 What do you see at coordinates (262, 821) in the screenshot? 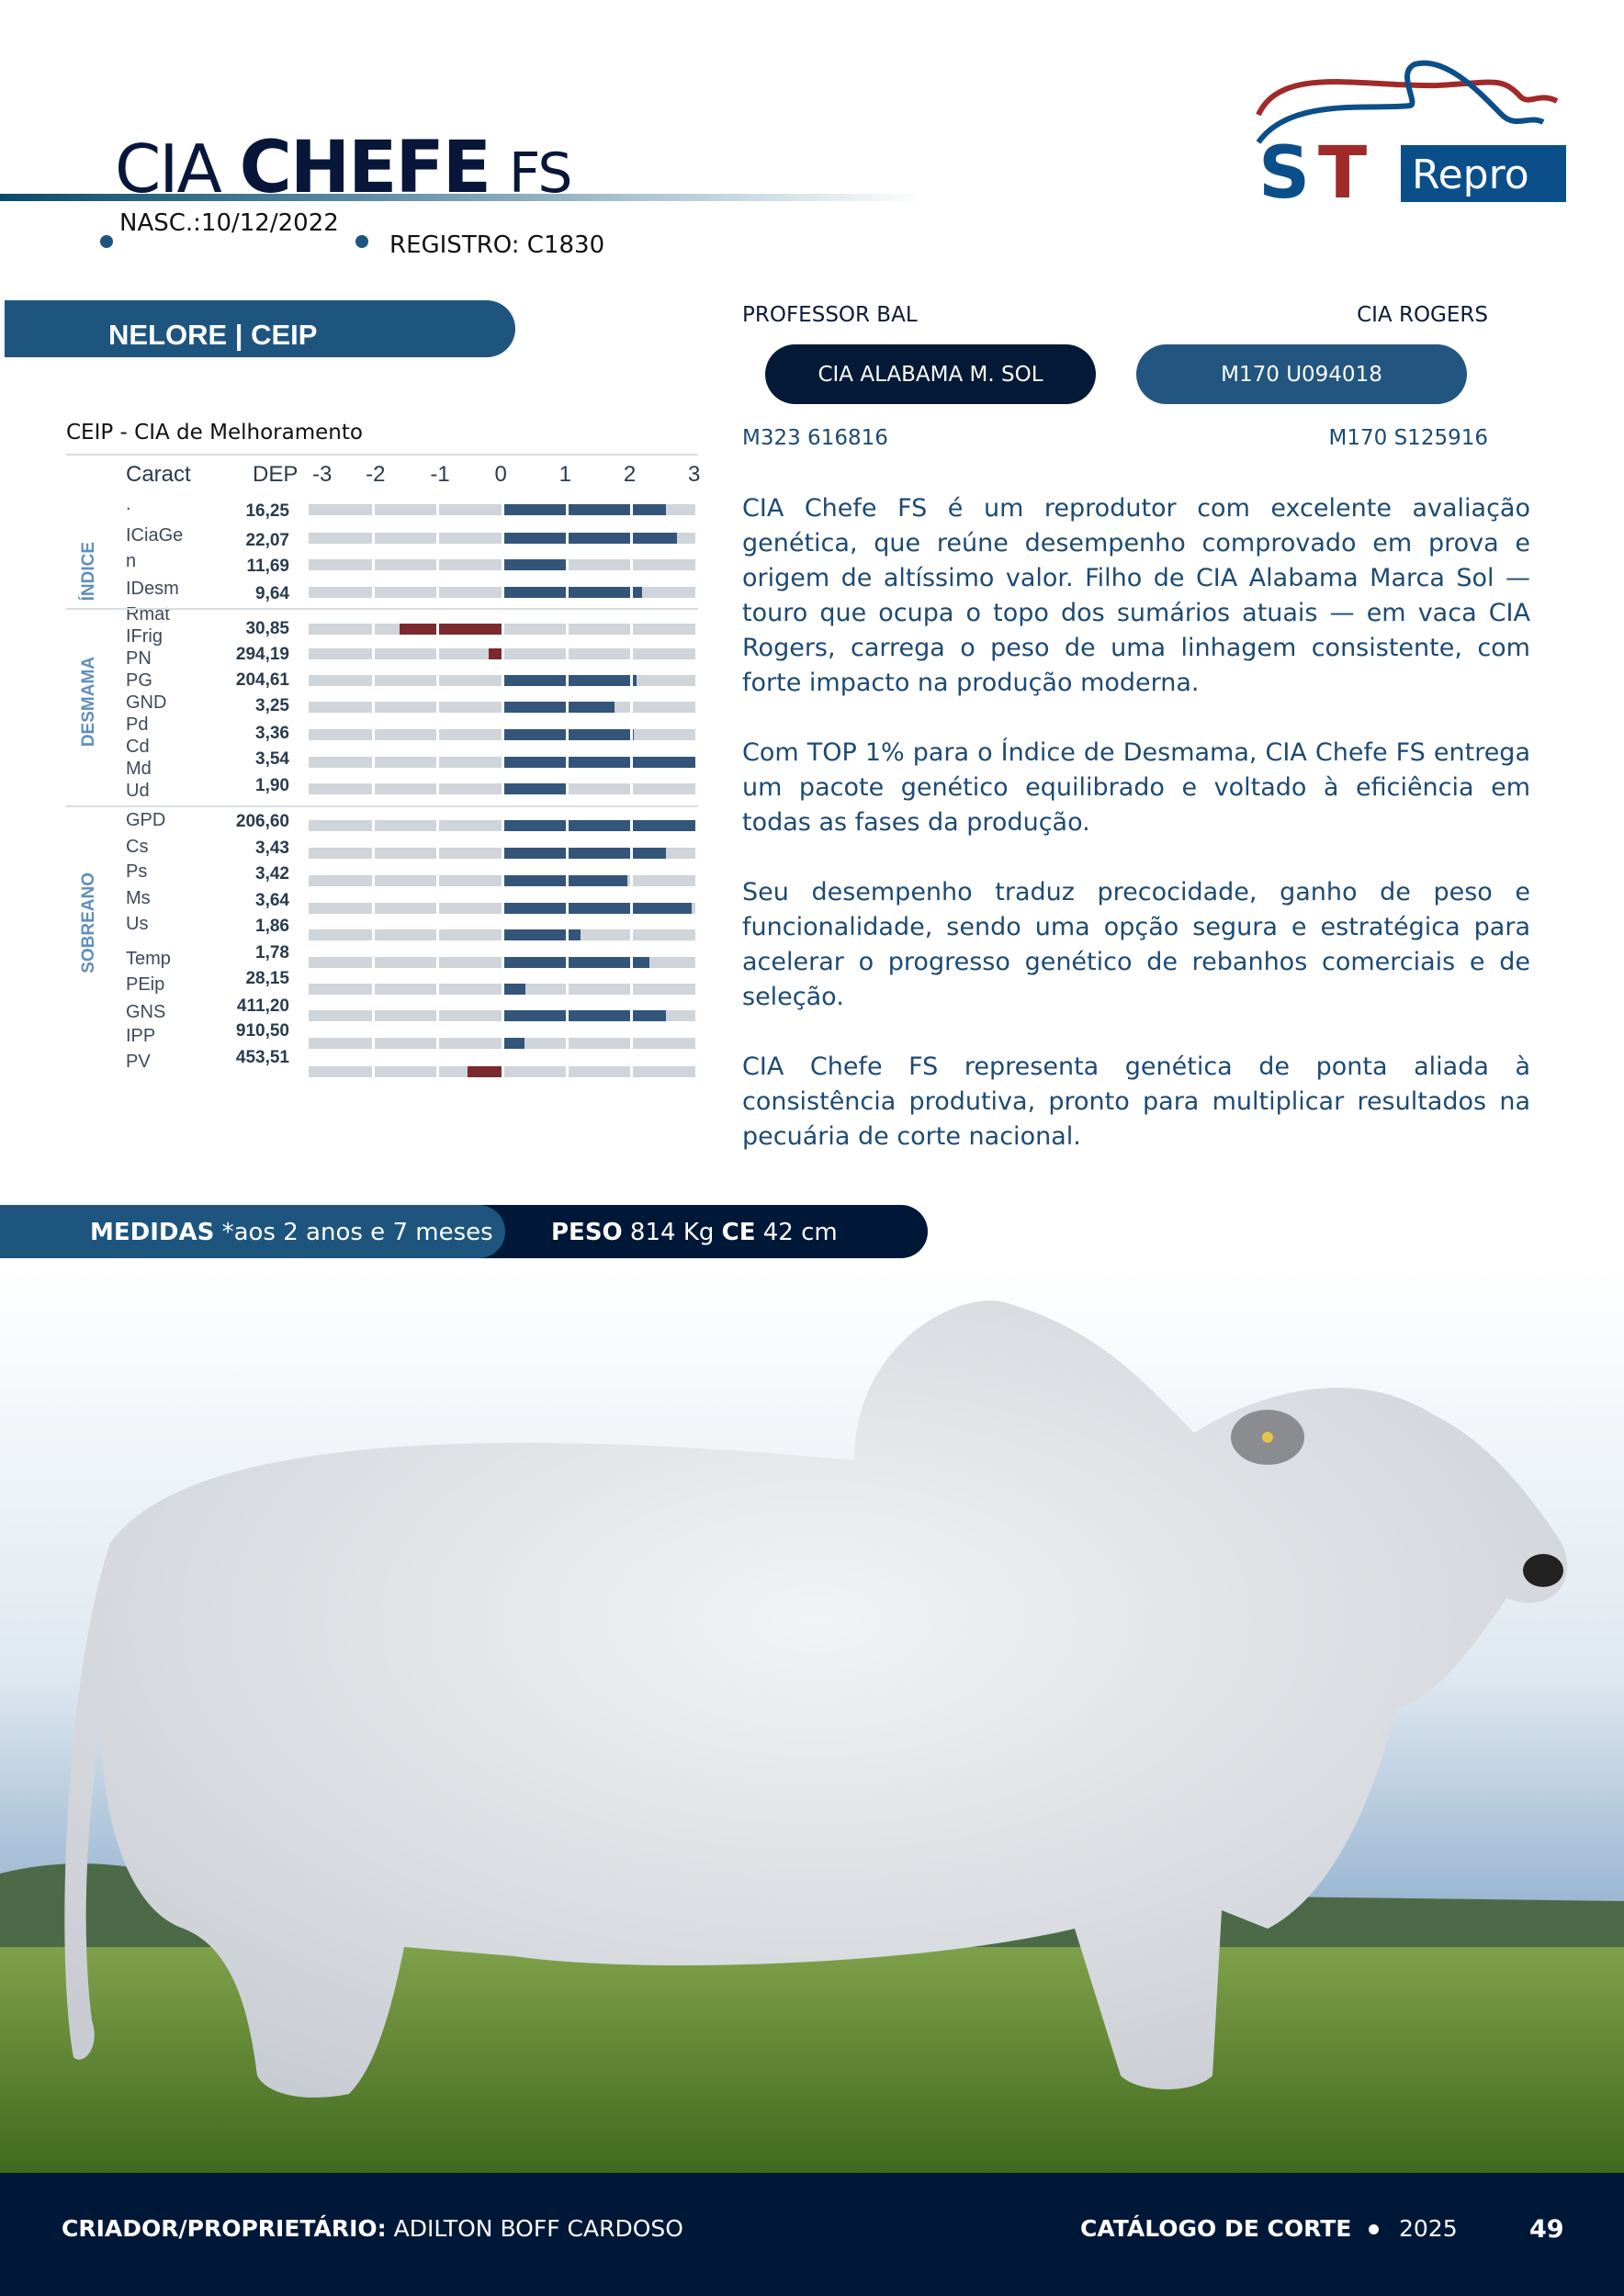
I see `dep-value: 206,60` at bounding box center [262, 821].